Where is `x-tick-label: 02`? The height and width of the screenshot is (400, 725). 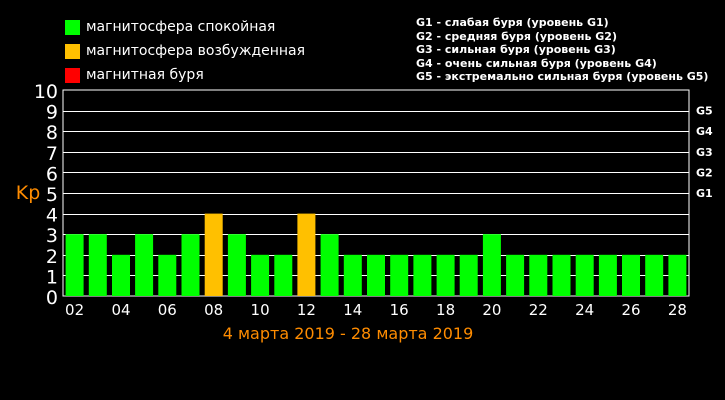 x-tick-label: 02 is located at coordinates (74, 310).